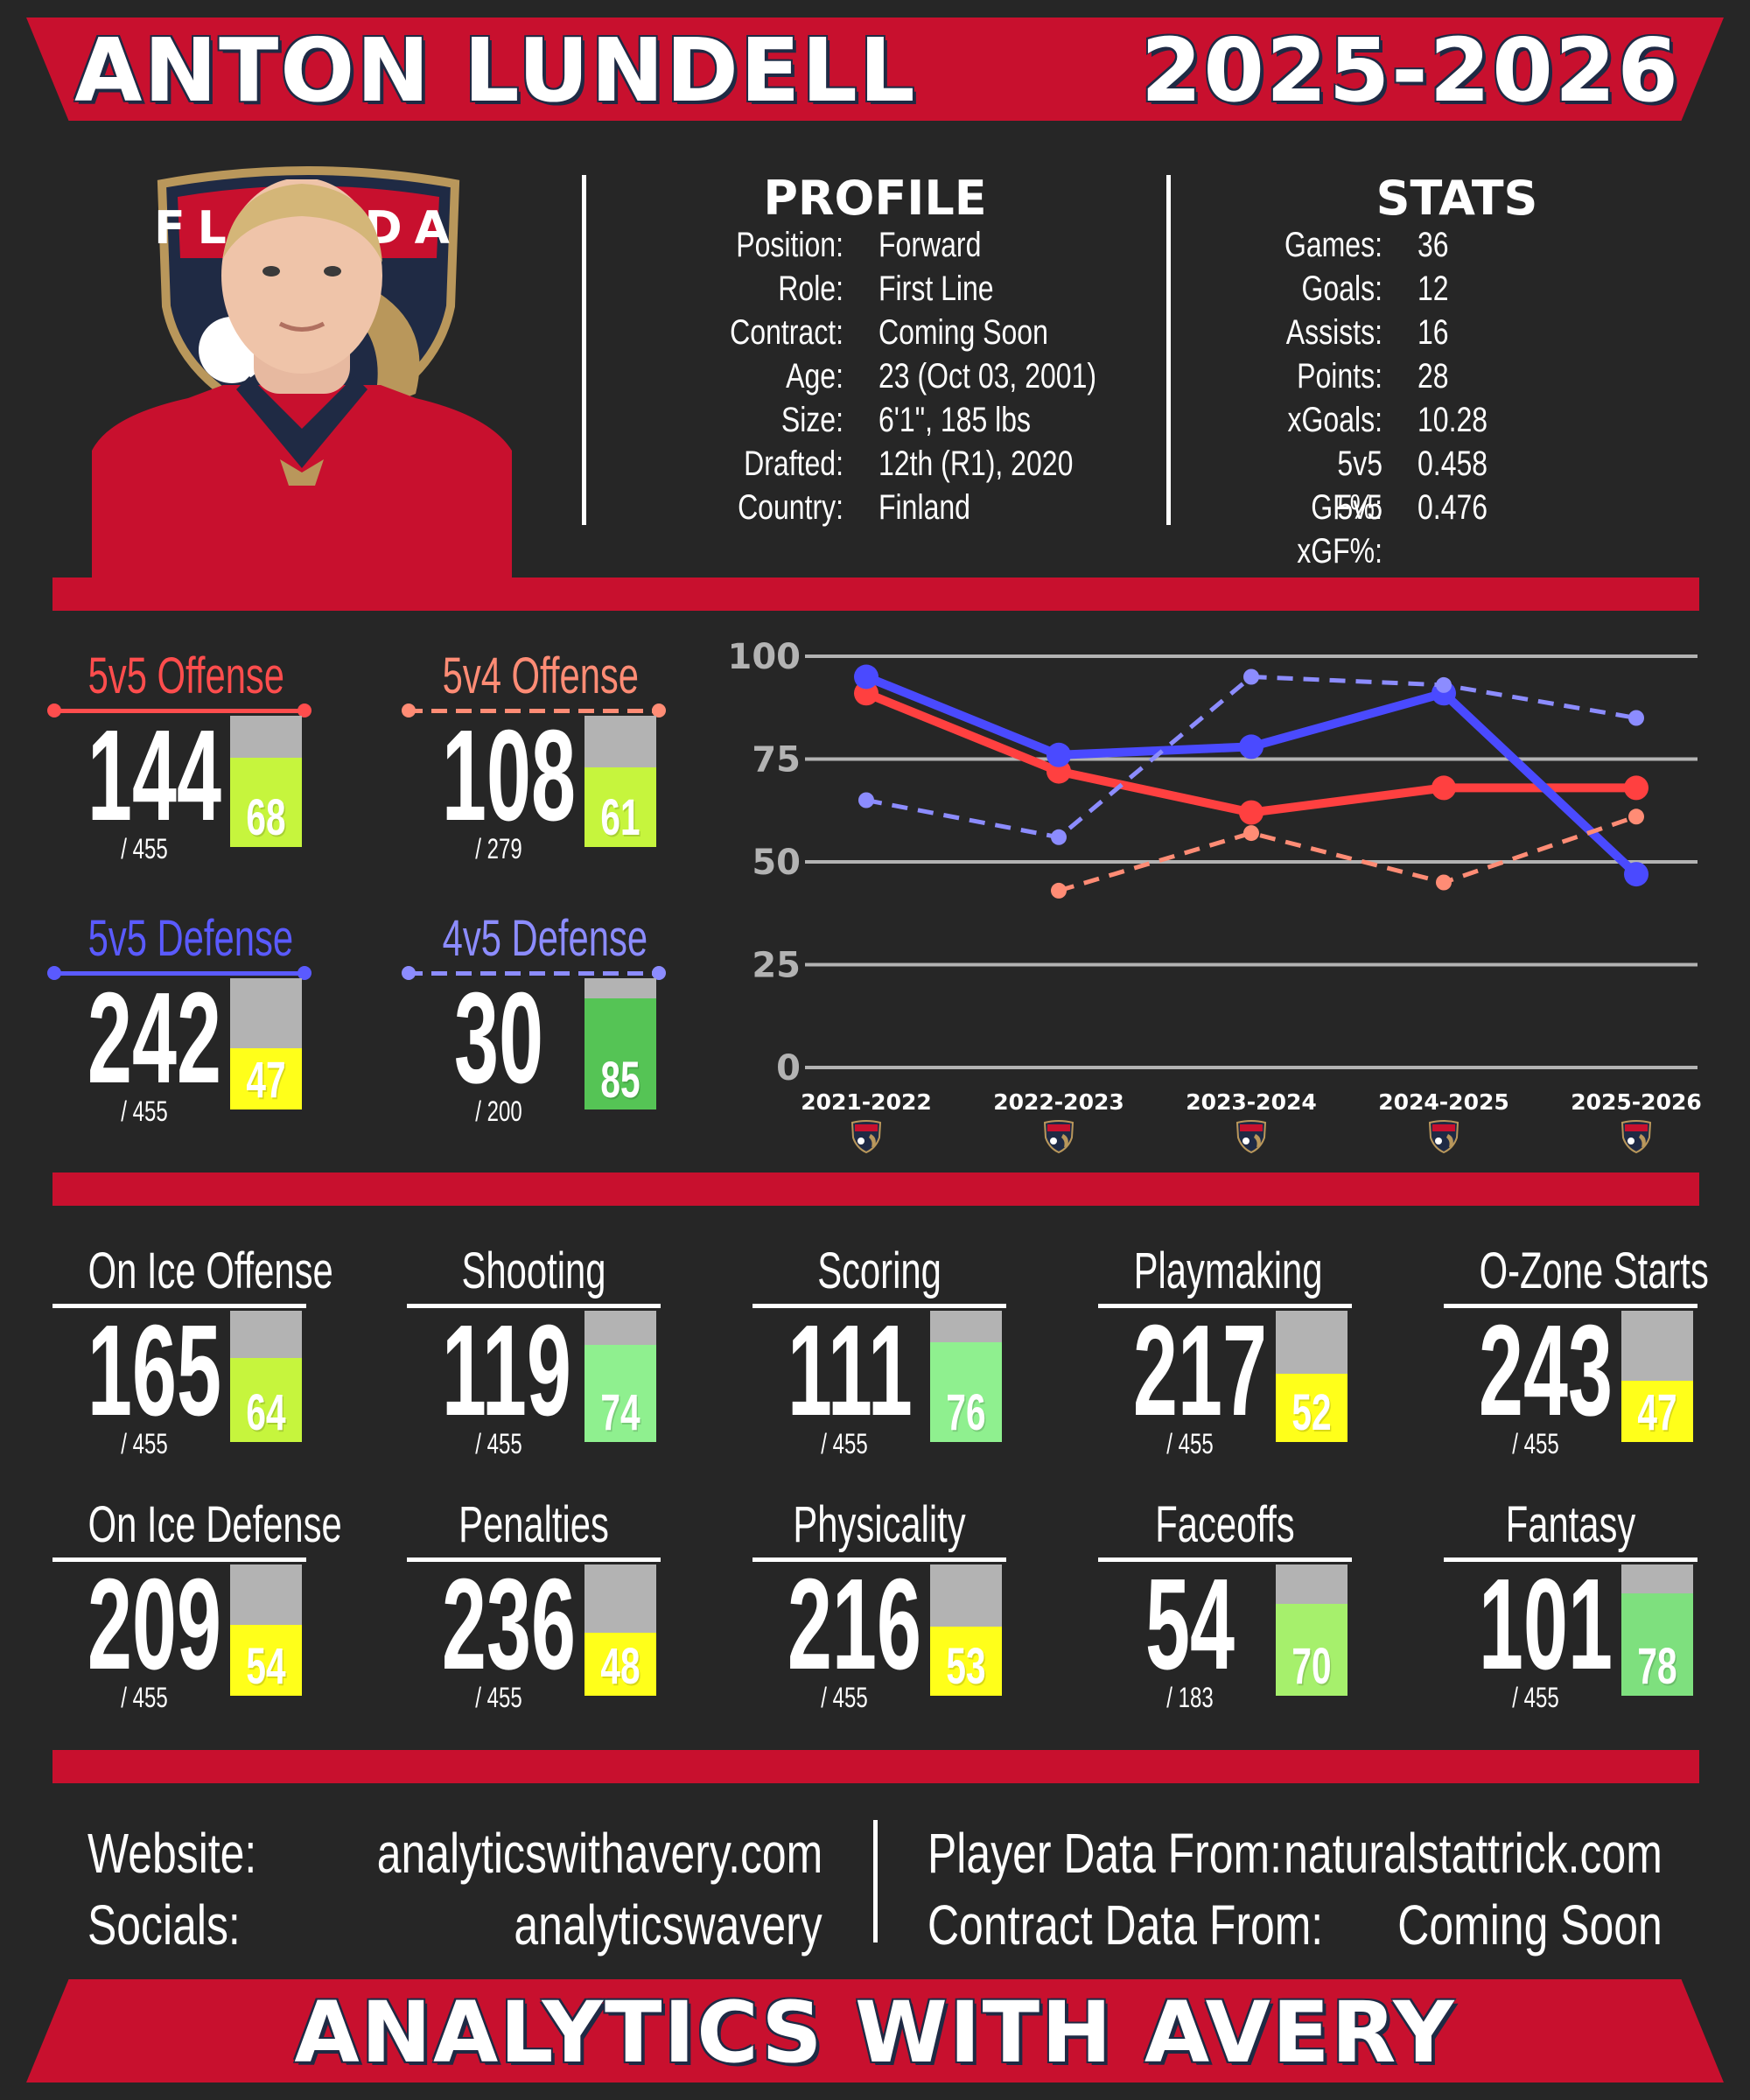 This screenshot has width=1750, height=2100. I want to click on percentile-bar: 85, so click(620, 1044).